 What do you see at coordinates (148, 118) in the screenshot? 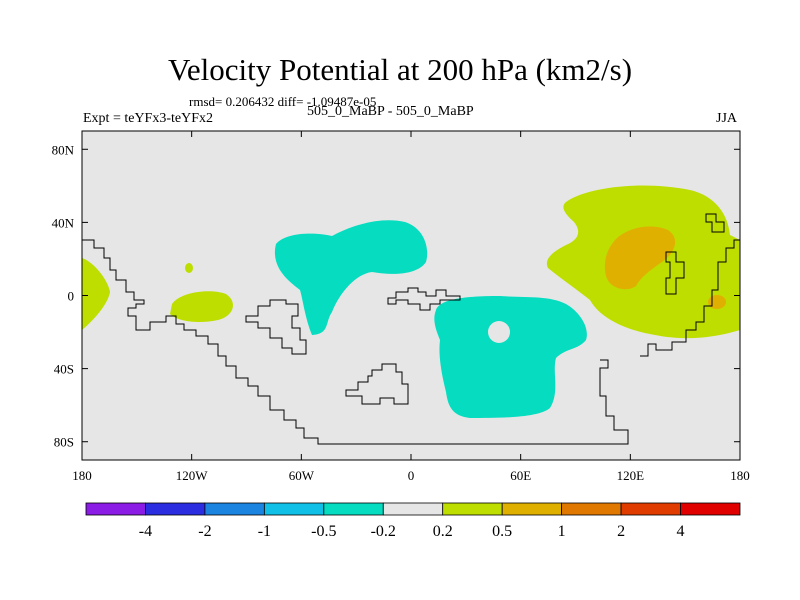
I see `experiment-label: Expt = teYFx3-teYFx2` at bounding box center [148, 118].